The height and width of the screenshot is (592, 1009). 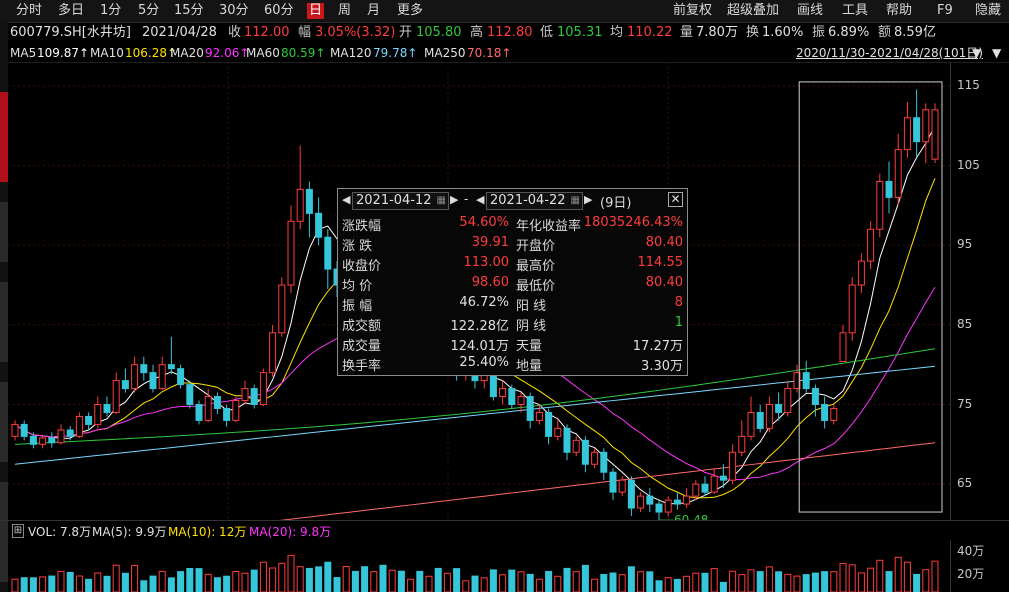 What do you see at coordinates (189, 10) in the screenshot?
I see `period-tab: 15分` at bounding box center [189, 10].